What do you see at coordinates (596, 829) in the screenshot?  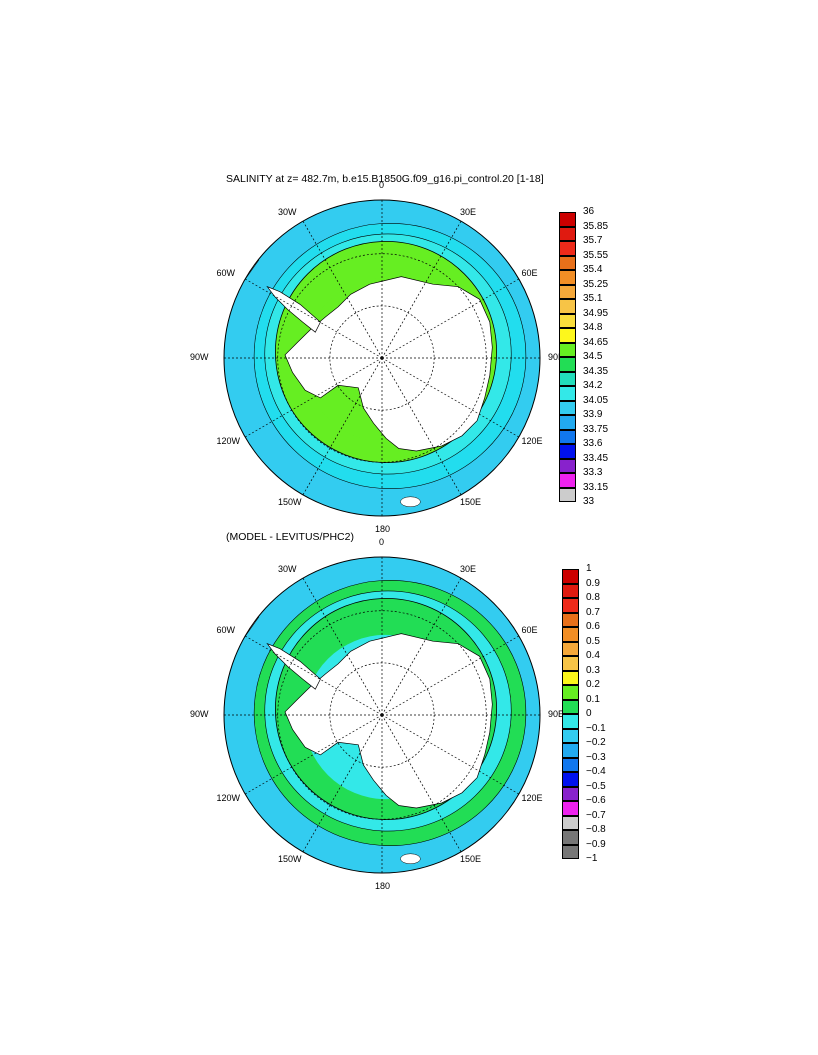 I see `colorbar-label: −0.8` at bounding box center [596, 829].